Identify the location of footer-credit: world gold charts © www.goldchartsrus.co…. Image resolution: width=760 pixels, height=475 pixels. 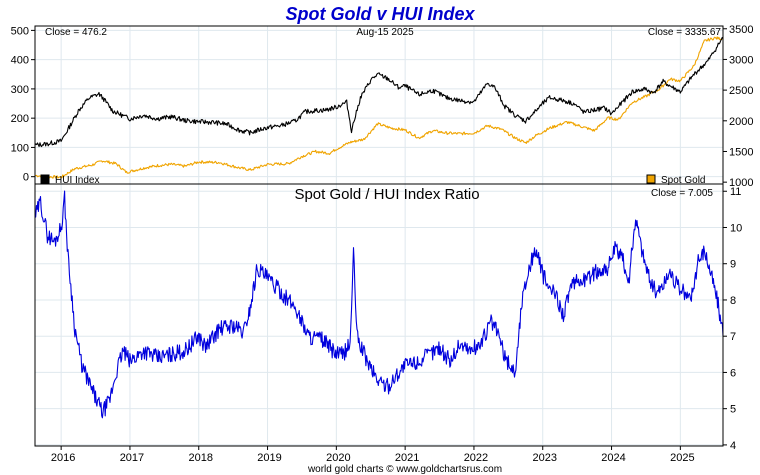
(404, 469).